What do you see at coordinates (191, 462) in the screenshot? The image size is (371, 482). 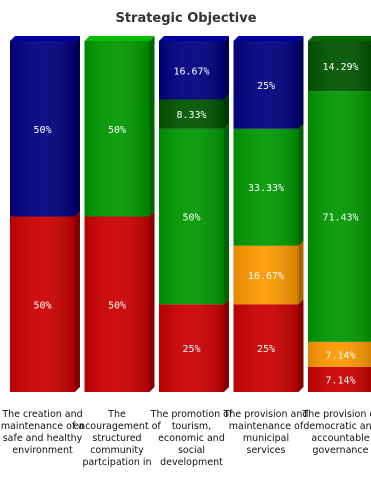 I see `category-label-line-2-4: development` at bounding box center [191, 462].